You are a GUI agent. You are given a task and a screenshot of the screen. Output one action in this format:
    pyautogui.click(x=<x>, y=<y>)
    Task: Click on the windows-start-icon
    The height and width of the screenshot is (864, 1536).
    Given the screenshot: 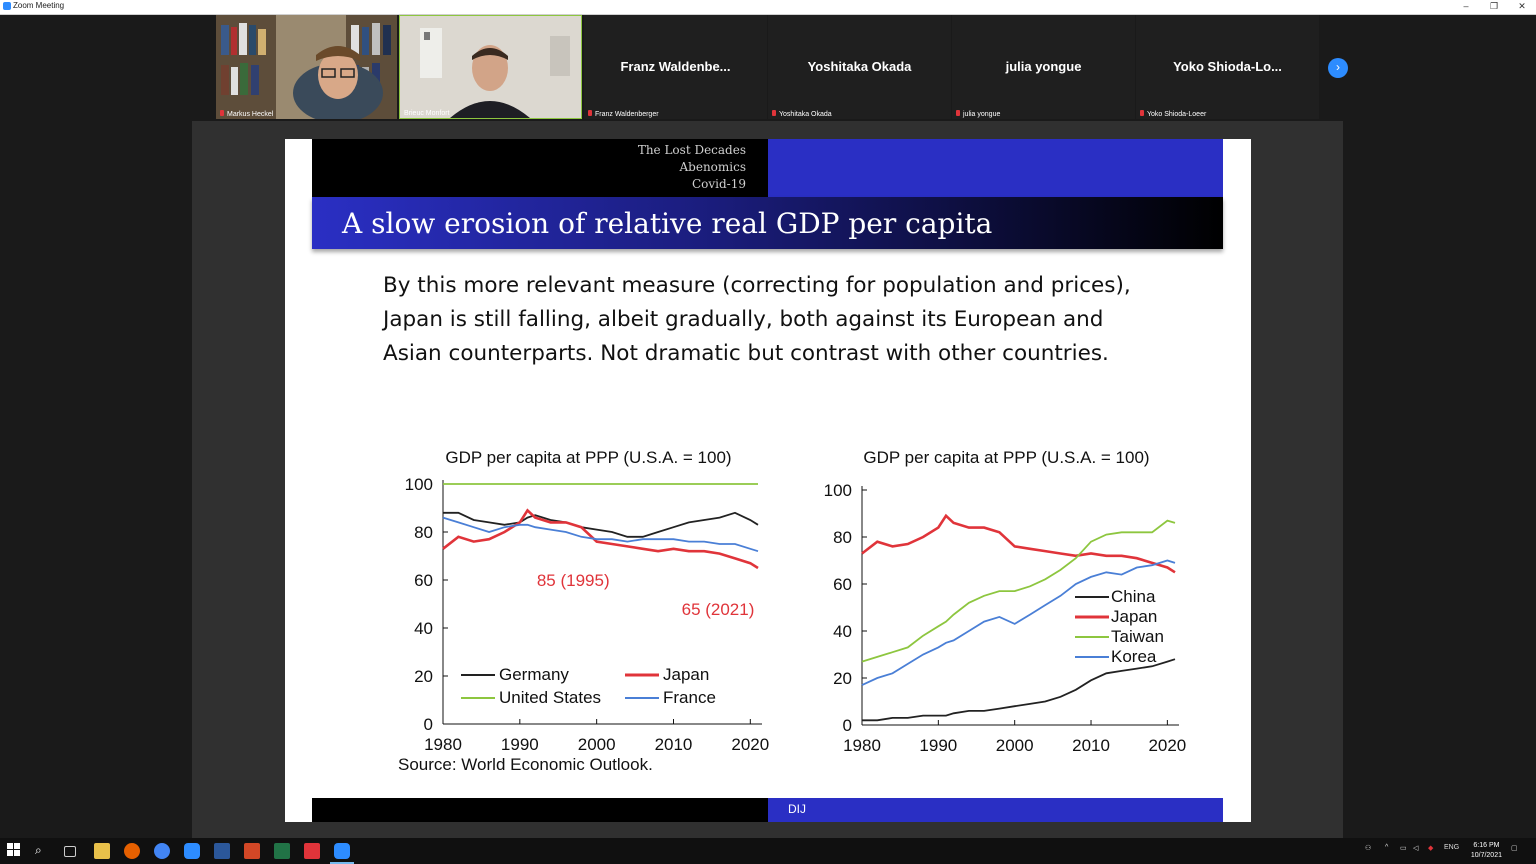 What is the action you would take?
    pyautogui.click(x=15, y=851)
    